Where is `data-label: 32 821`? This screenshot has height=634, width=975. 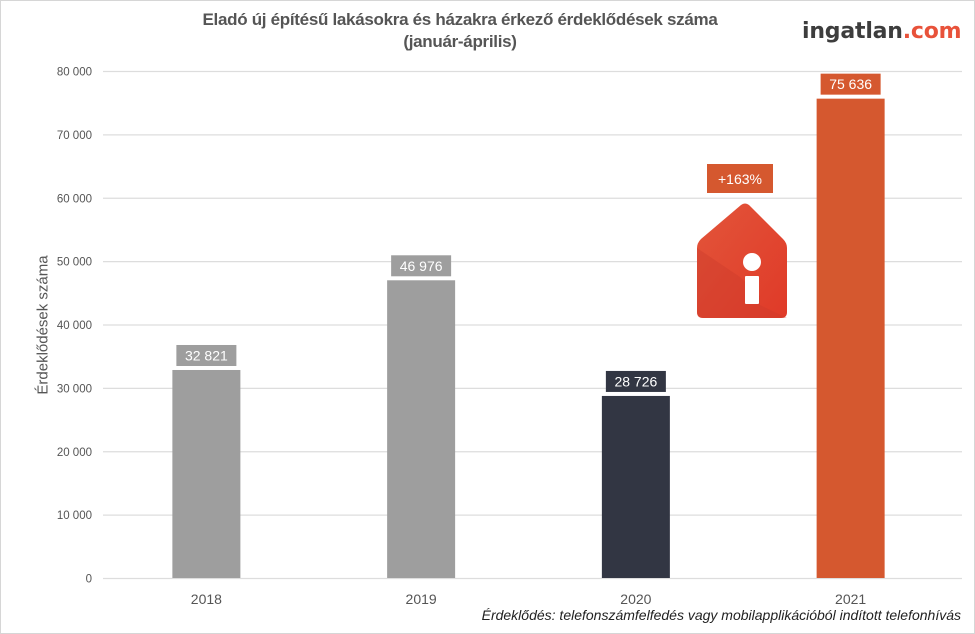
data-label: 32 821 is located at coordinates (206, 355).